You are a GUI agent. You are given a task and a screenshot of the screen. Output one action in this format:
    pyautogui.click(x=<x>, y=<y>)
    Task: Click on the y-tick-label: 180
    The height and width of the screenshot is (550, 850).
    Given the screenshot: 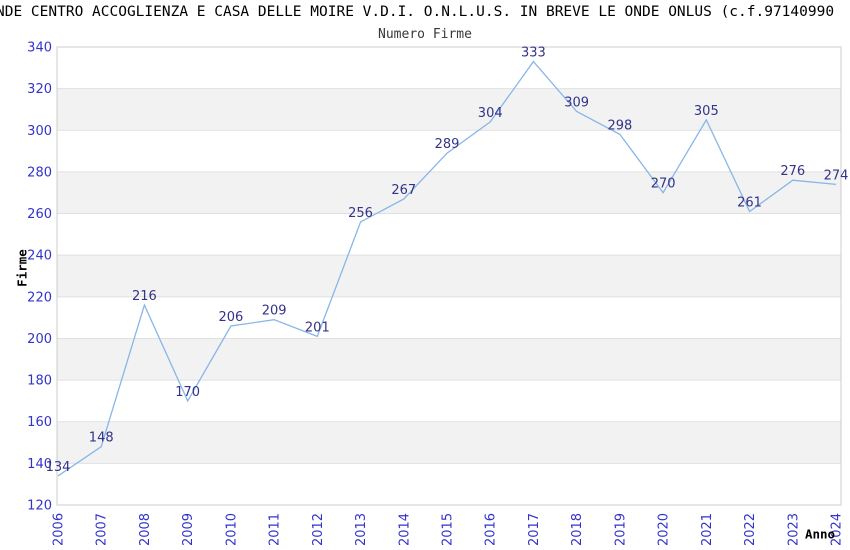 What is the action you would take?
    pyautogui.click(x=39, y=381)
    